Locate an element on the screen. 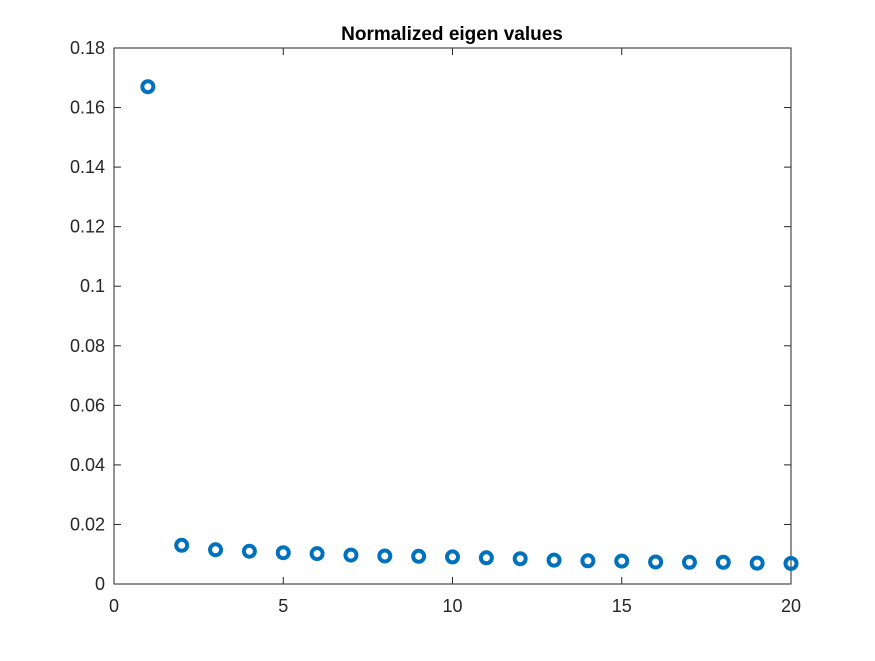 The height and width of the screenshot is (661, 875). x-tick-label: 10 is located at coordinates (452, 606).